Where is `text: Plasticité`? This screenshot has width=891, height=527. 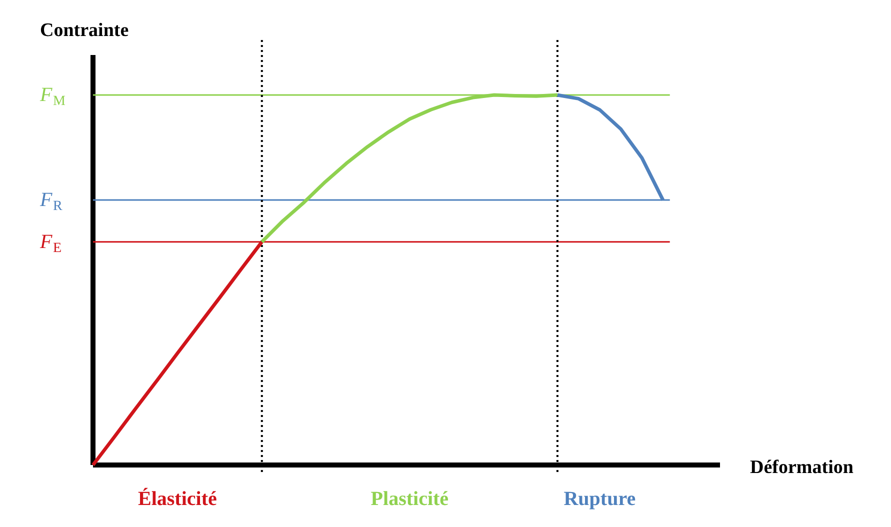
text: Plasticité is located at coordinates (409, 499).